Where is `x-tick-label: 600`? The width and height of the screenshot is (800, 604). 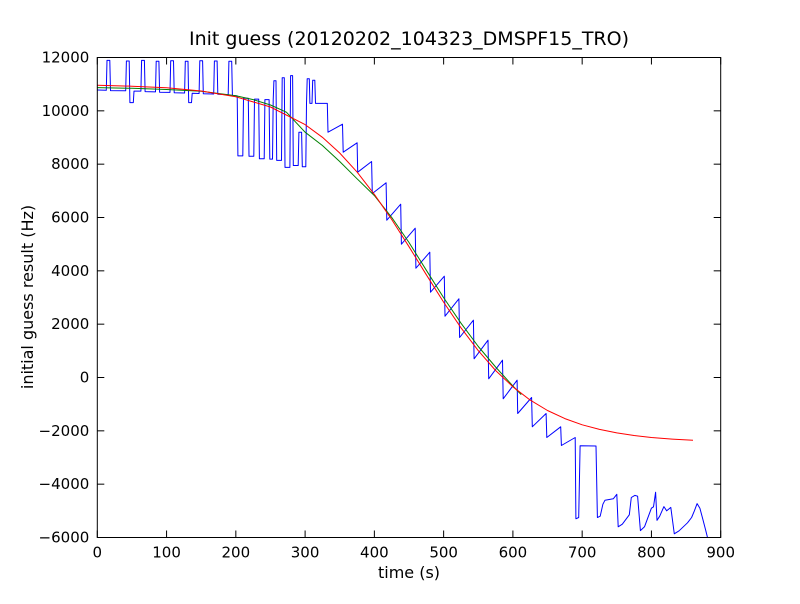
x-tick-label: 600 is located at coordinates (513, 553).